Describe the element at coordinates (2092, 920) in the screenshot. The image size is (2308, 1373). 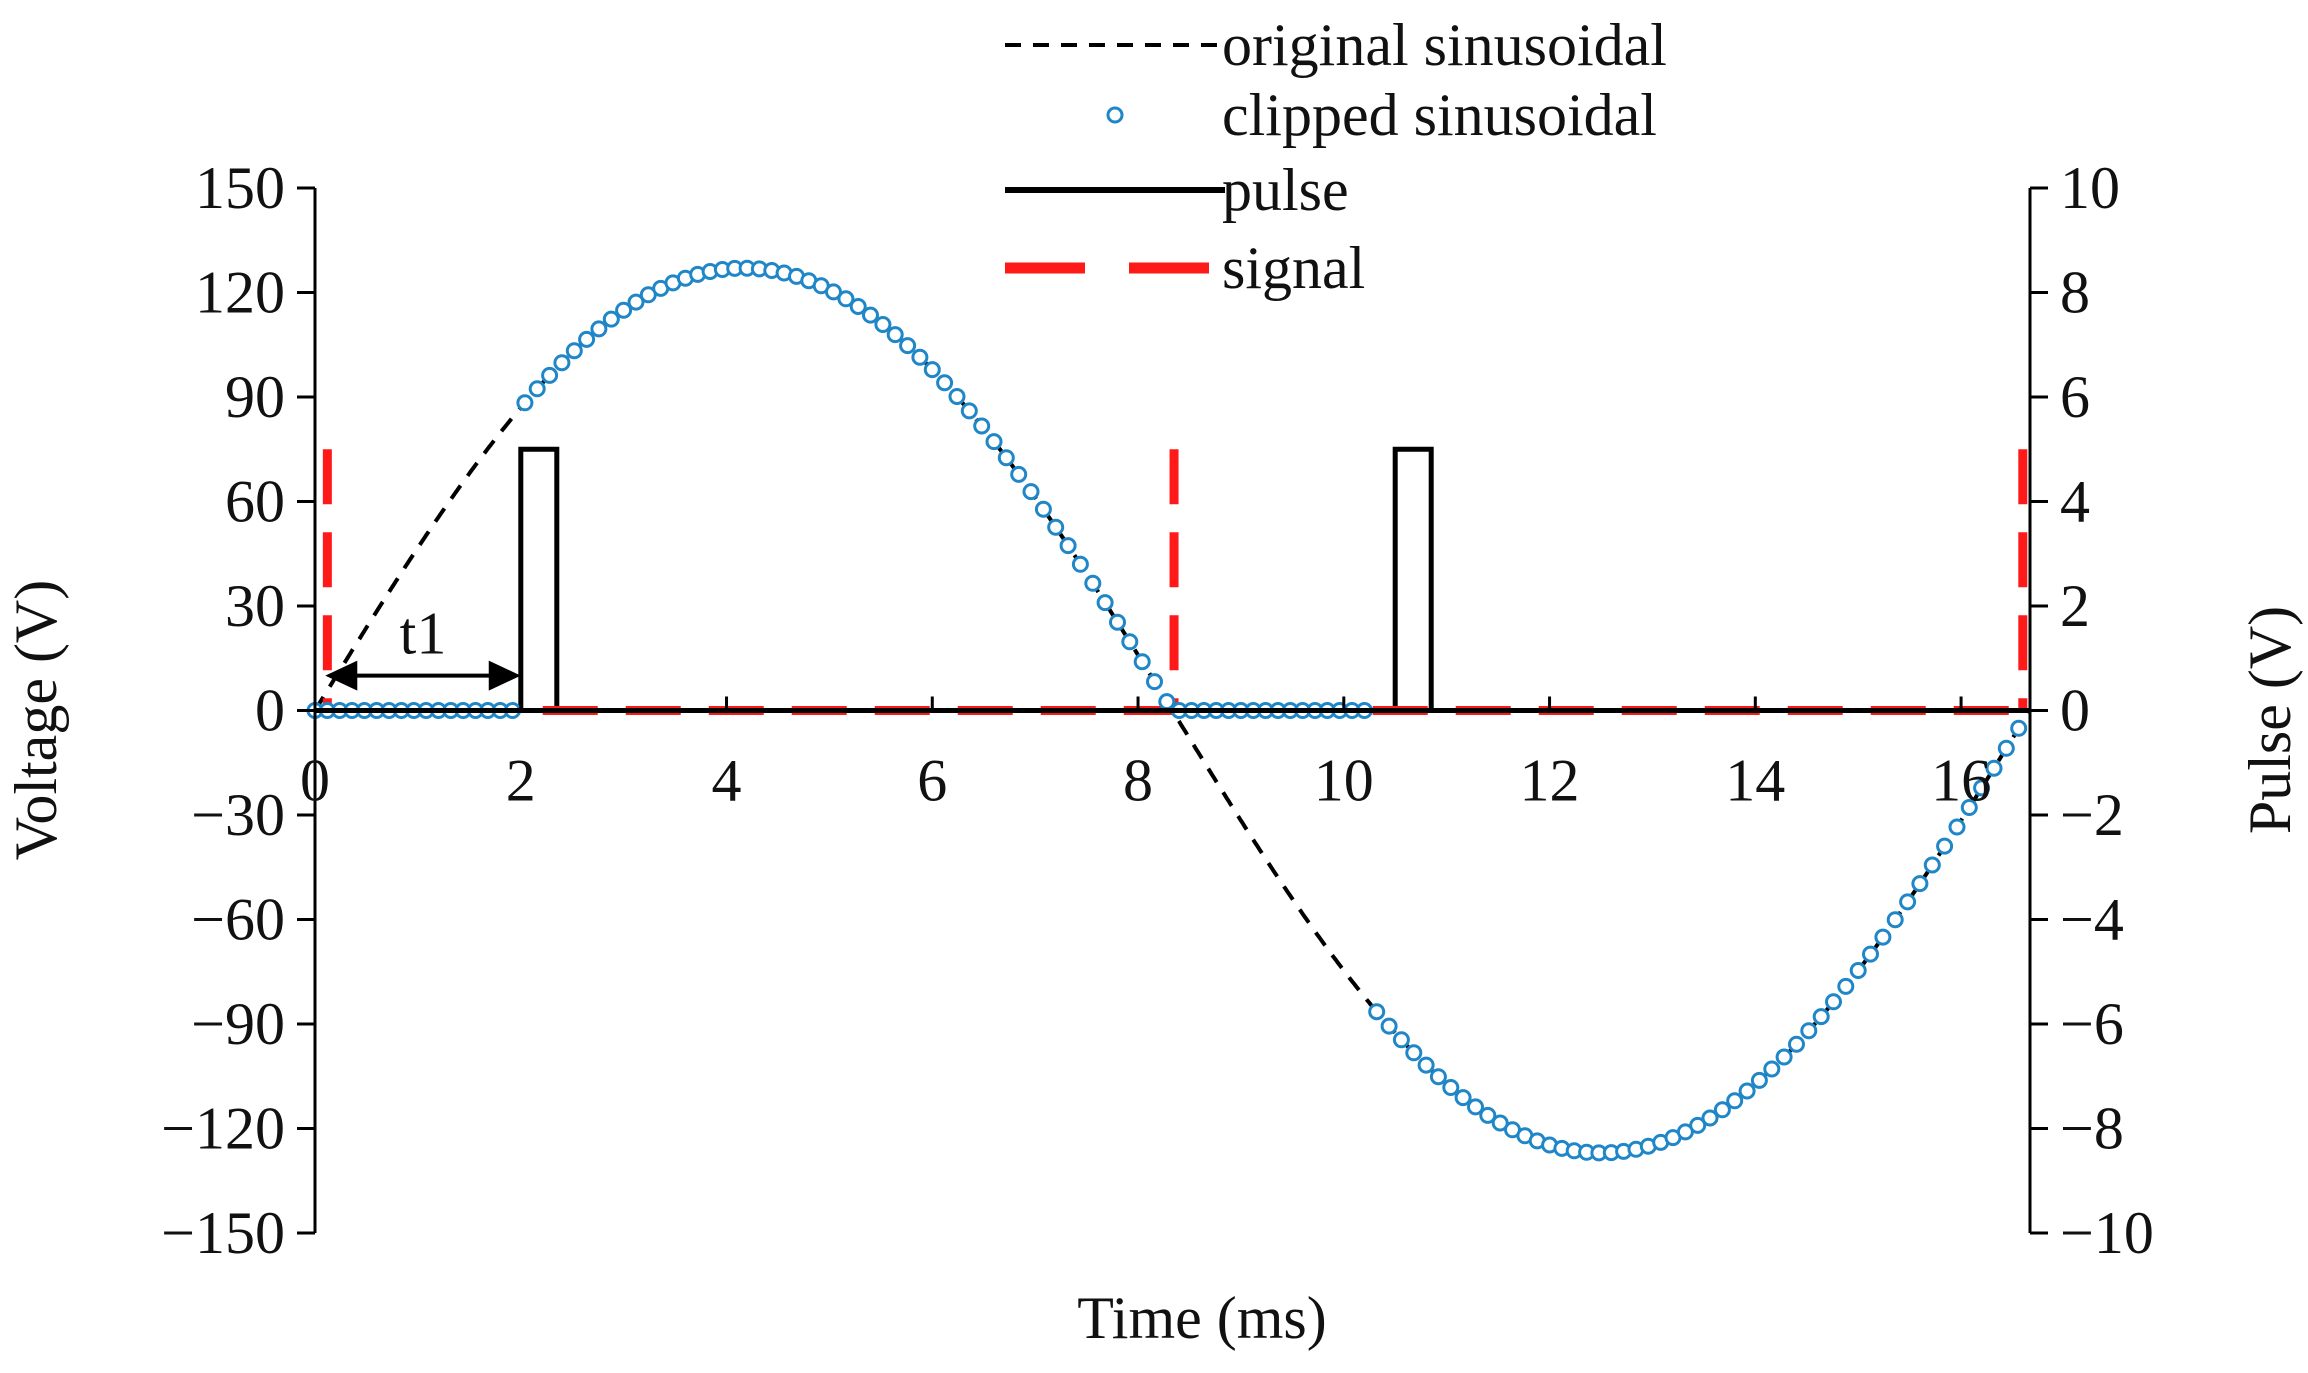
I see `y2-tick-label: −4` at that location.